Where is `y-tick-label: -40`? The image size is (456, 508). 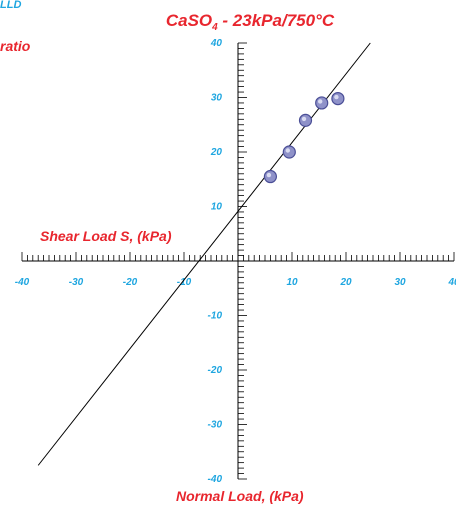 y-tick-label: -40 is located at coordinates (215, 479).